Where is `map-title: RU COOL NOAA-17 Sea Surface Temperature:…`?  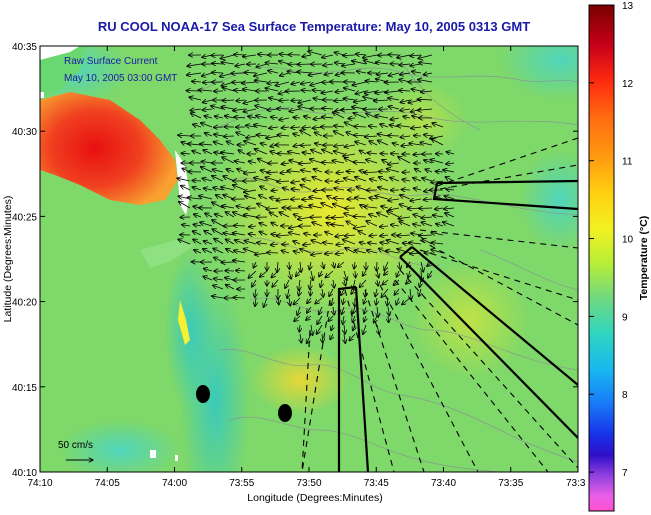
map-title: RU COOL NOAA-17 Sea Surface Temperature:… is located at coordinates (314, 26).